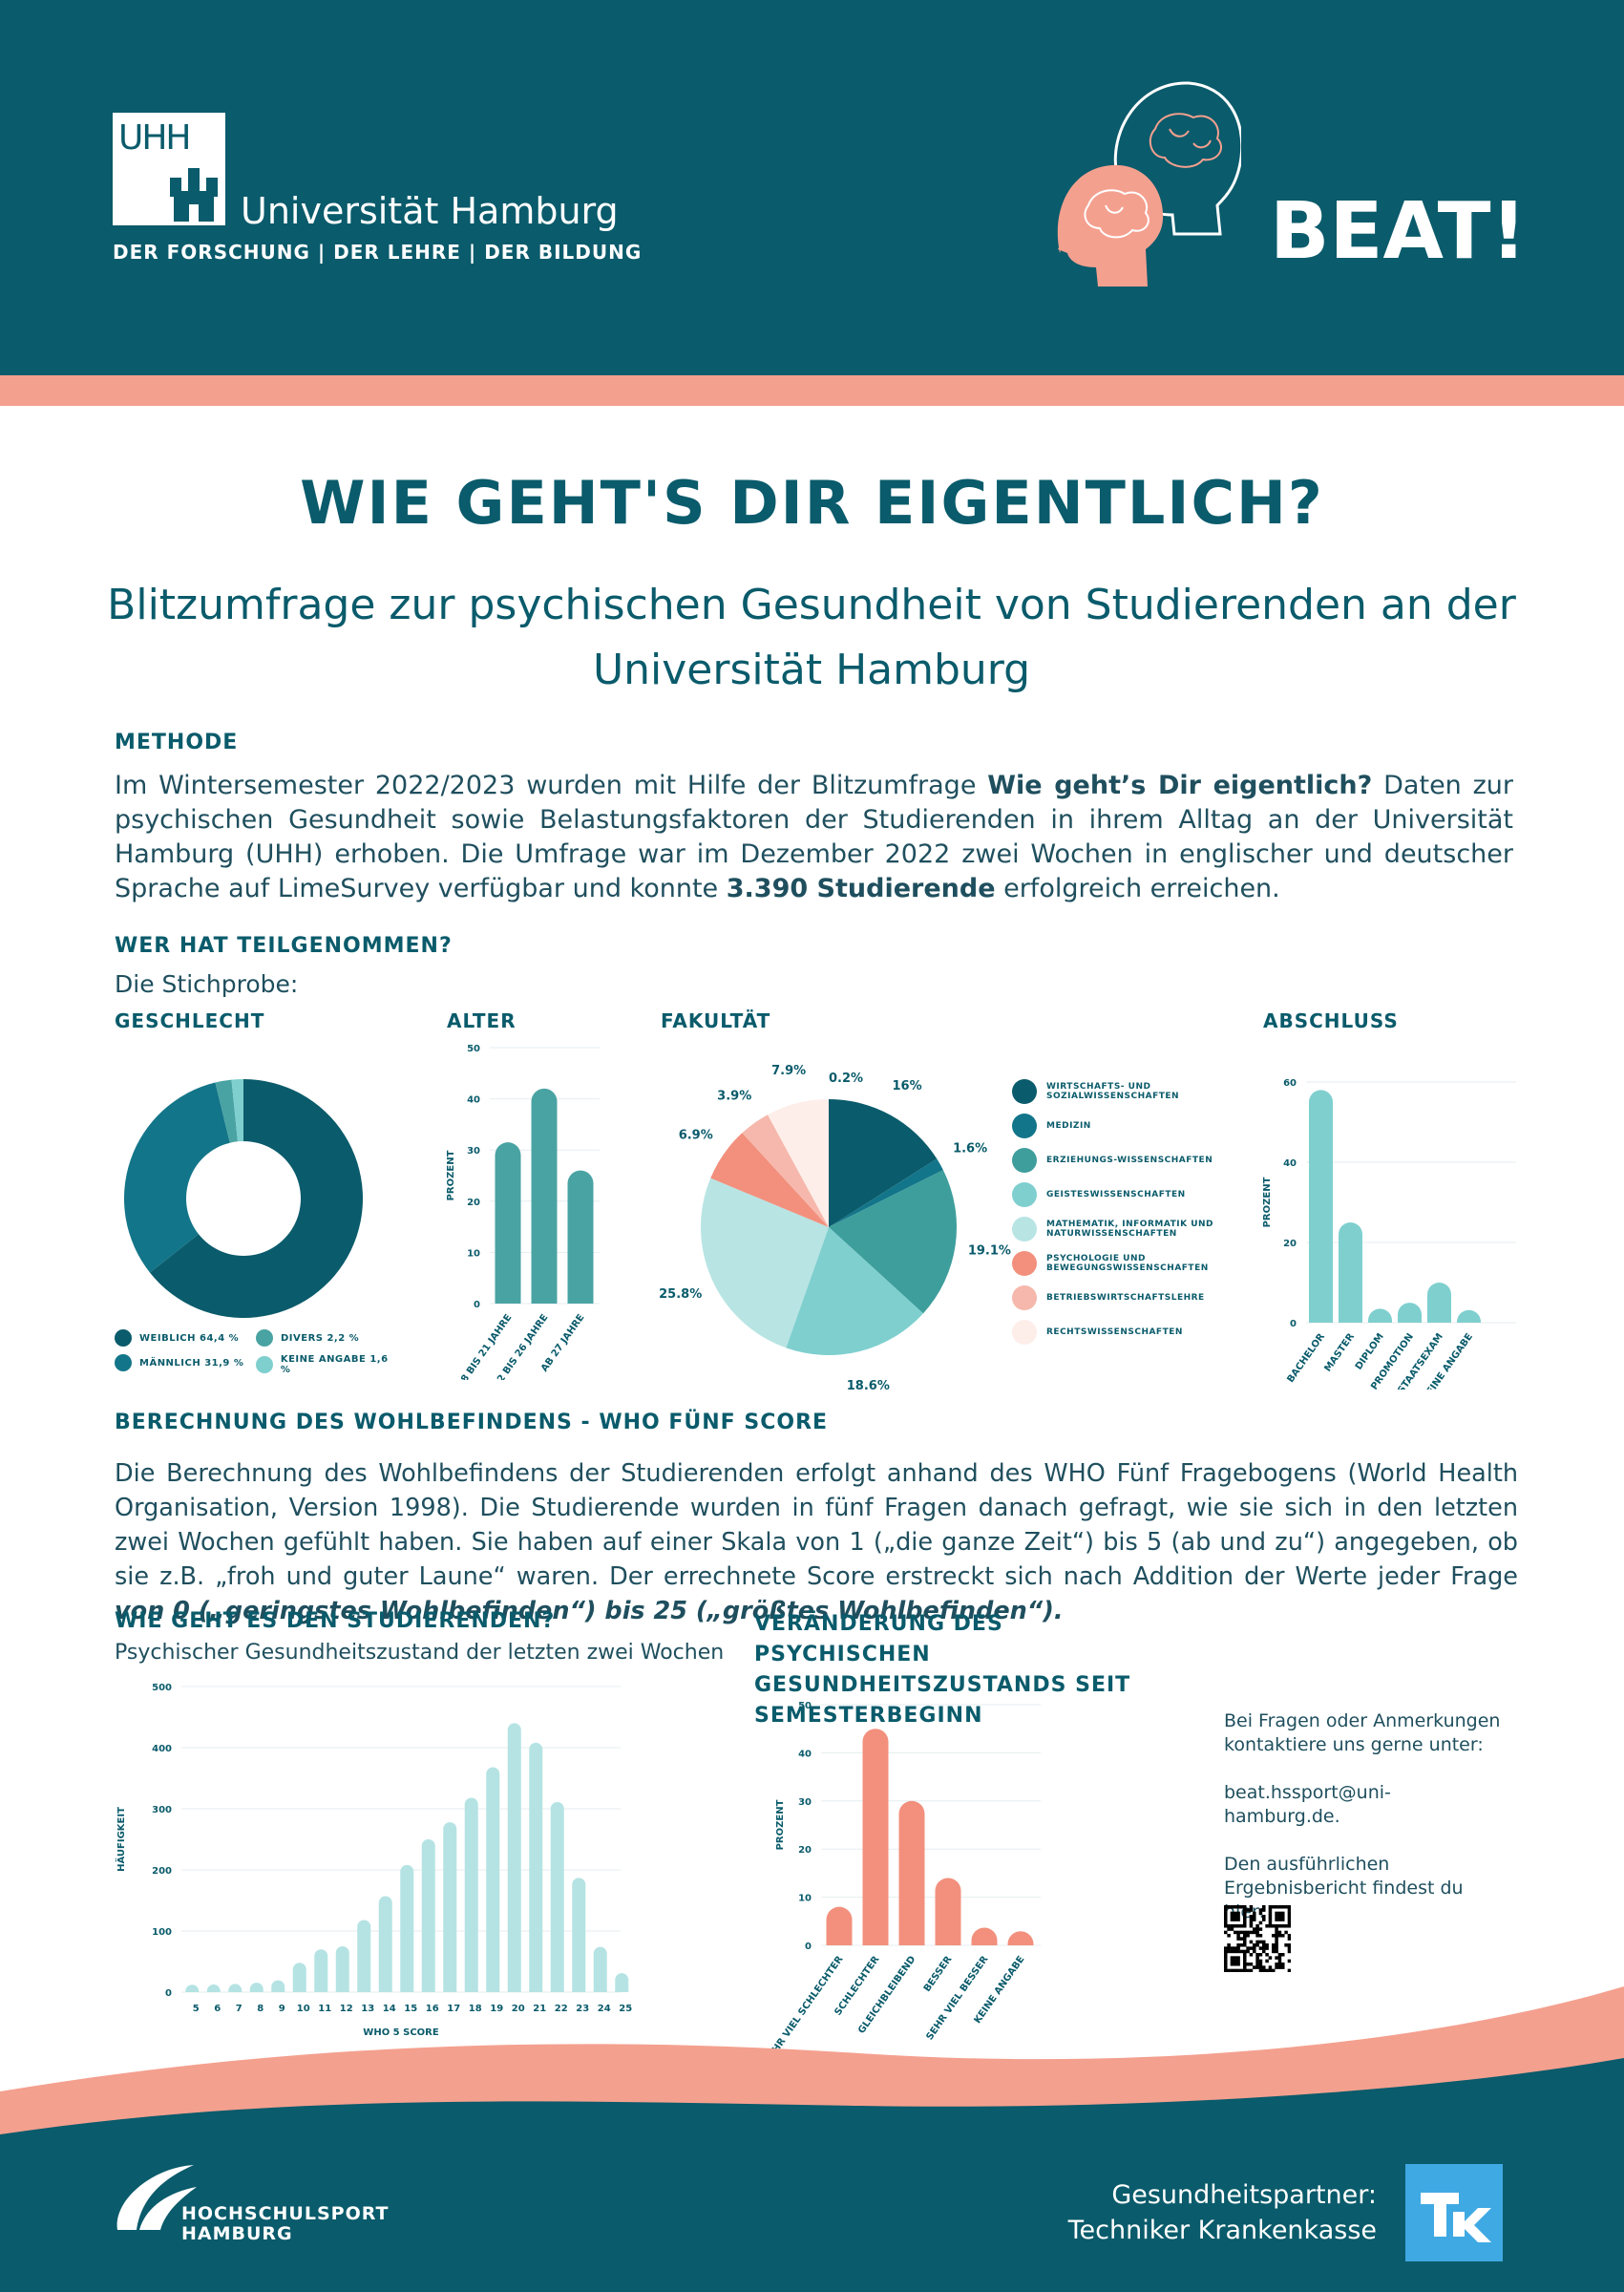 This screenshot has height=2292, width=1624. Describe the element at coordinates (1113, 1091) in the screenshot. I see `legend-label: WIRTSCHAFTS- UND SOZIALWISSENSCHAFTEN` at that location.